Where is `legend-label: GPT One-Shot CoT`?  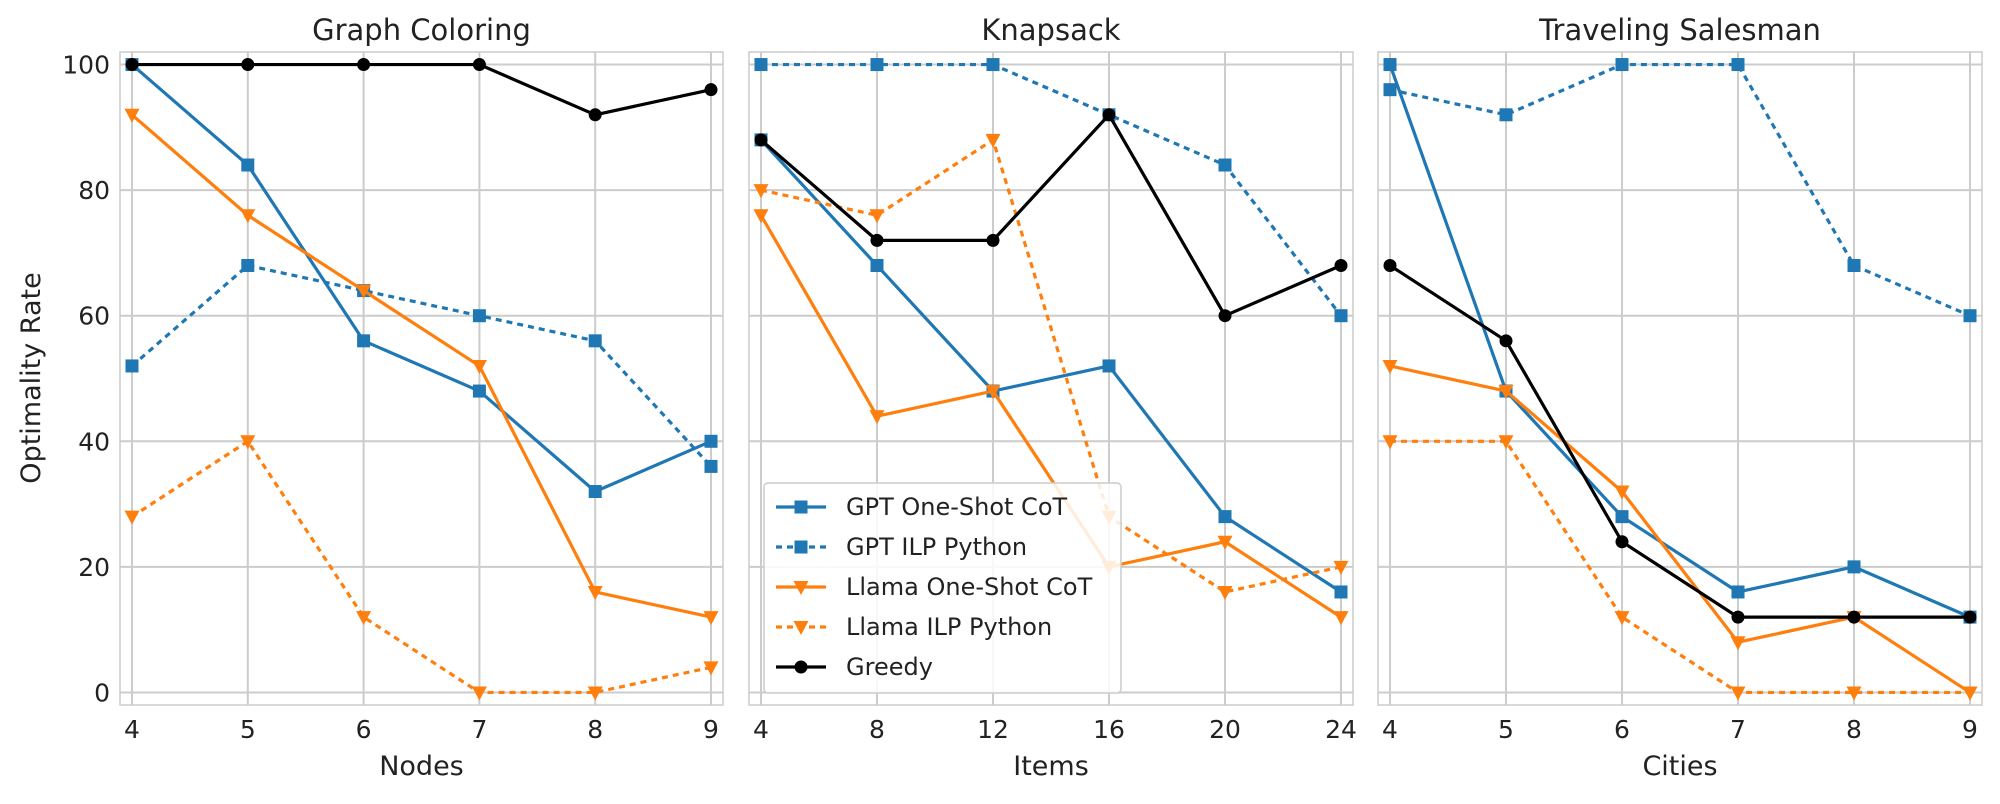 legend-label: GPT One-Shot CoT is located at coordinates (956, 507).